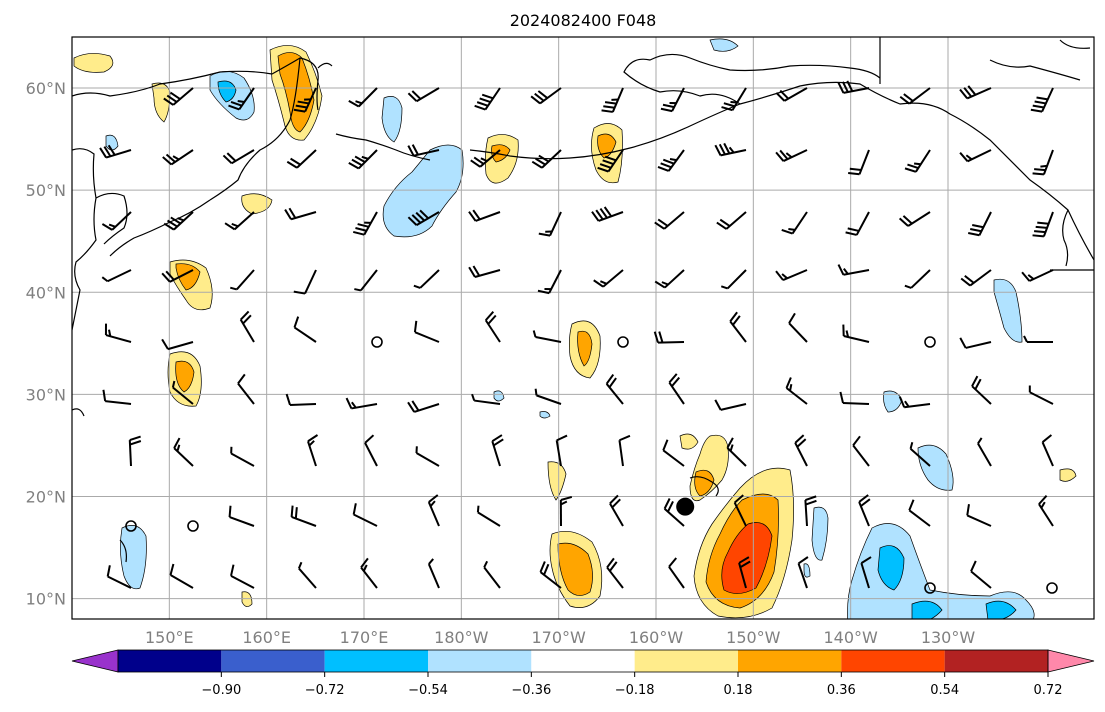 Image resolution: width=1105 pixels, height=712 pixels. I want to click on latitude-label: 30°N, so click(46, 394).